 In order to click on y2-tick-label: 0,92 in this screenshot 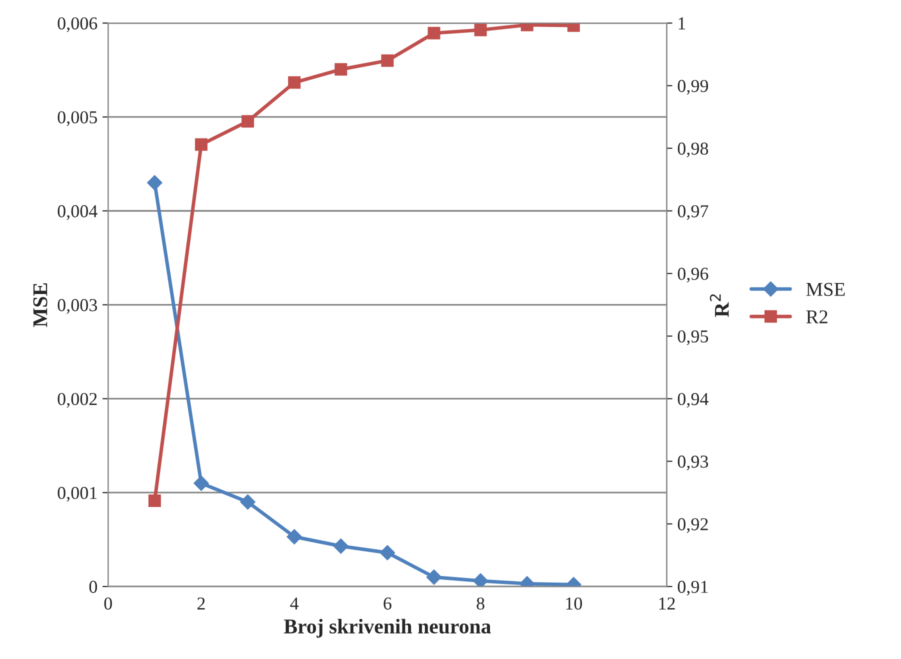, I will do `click(693, 525)`.